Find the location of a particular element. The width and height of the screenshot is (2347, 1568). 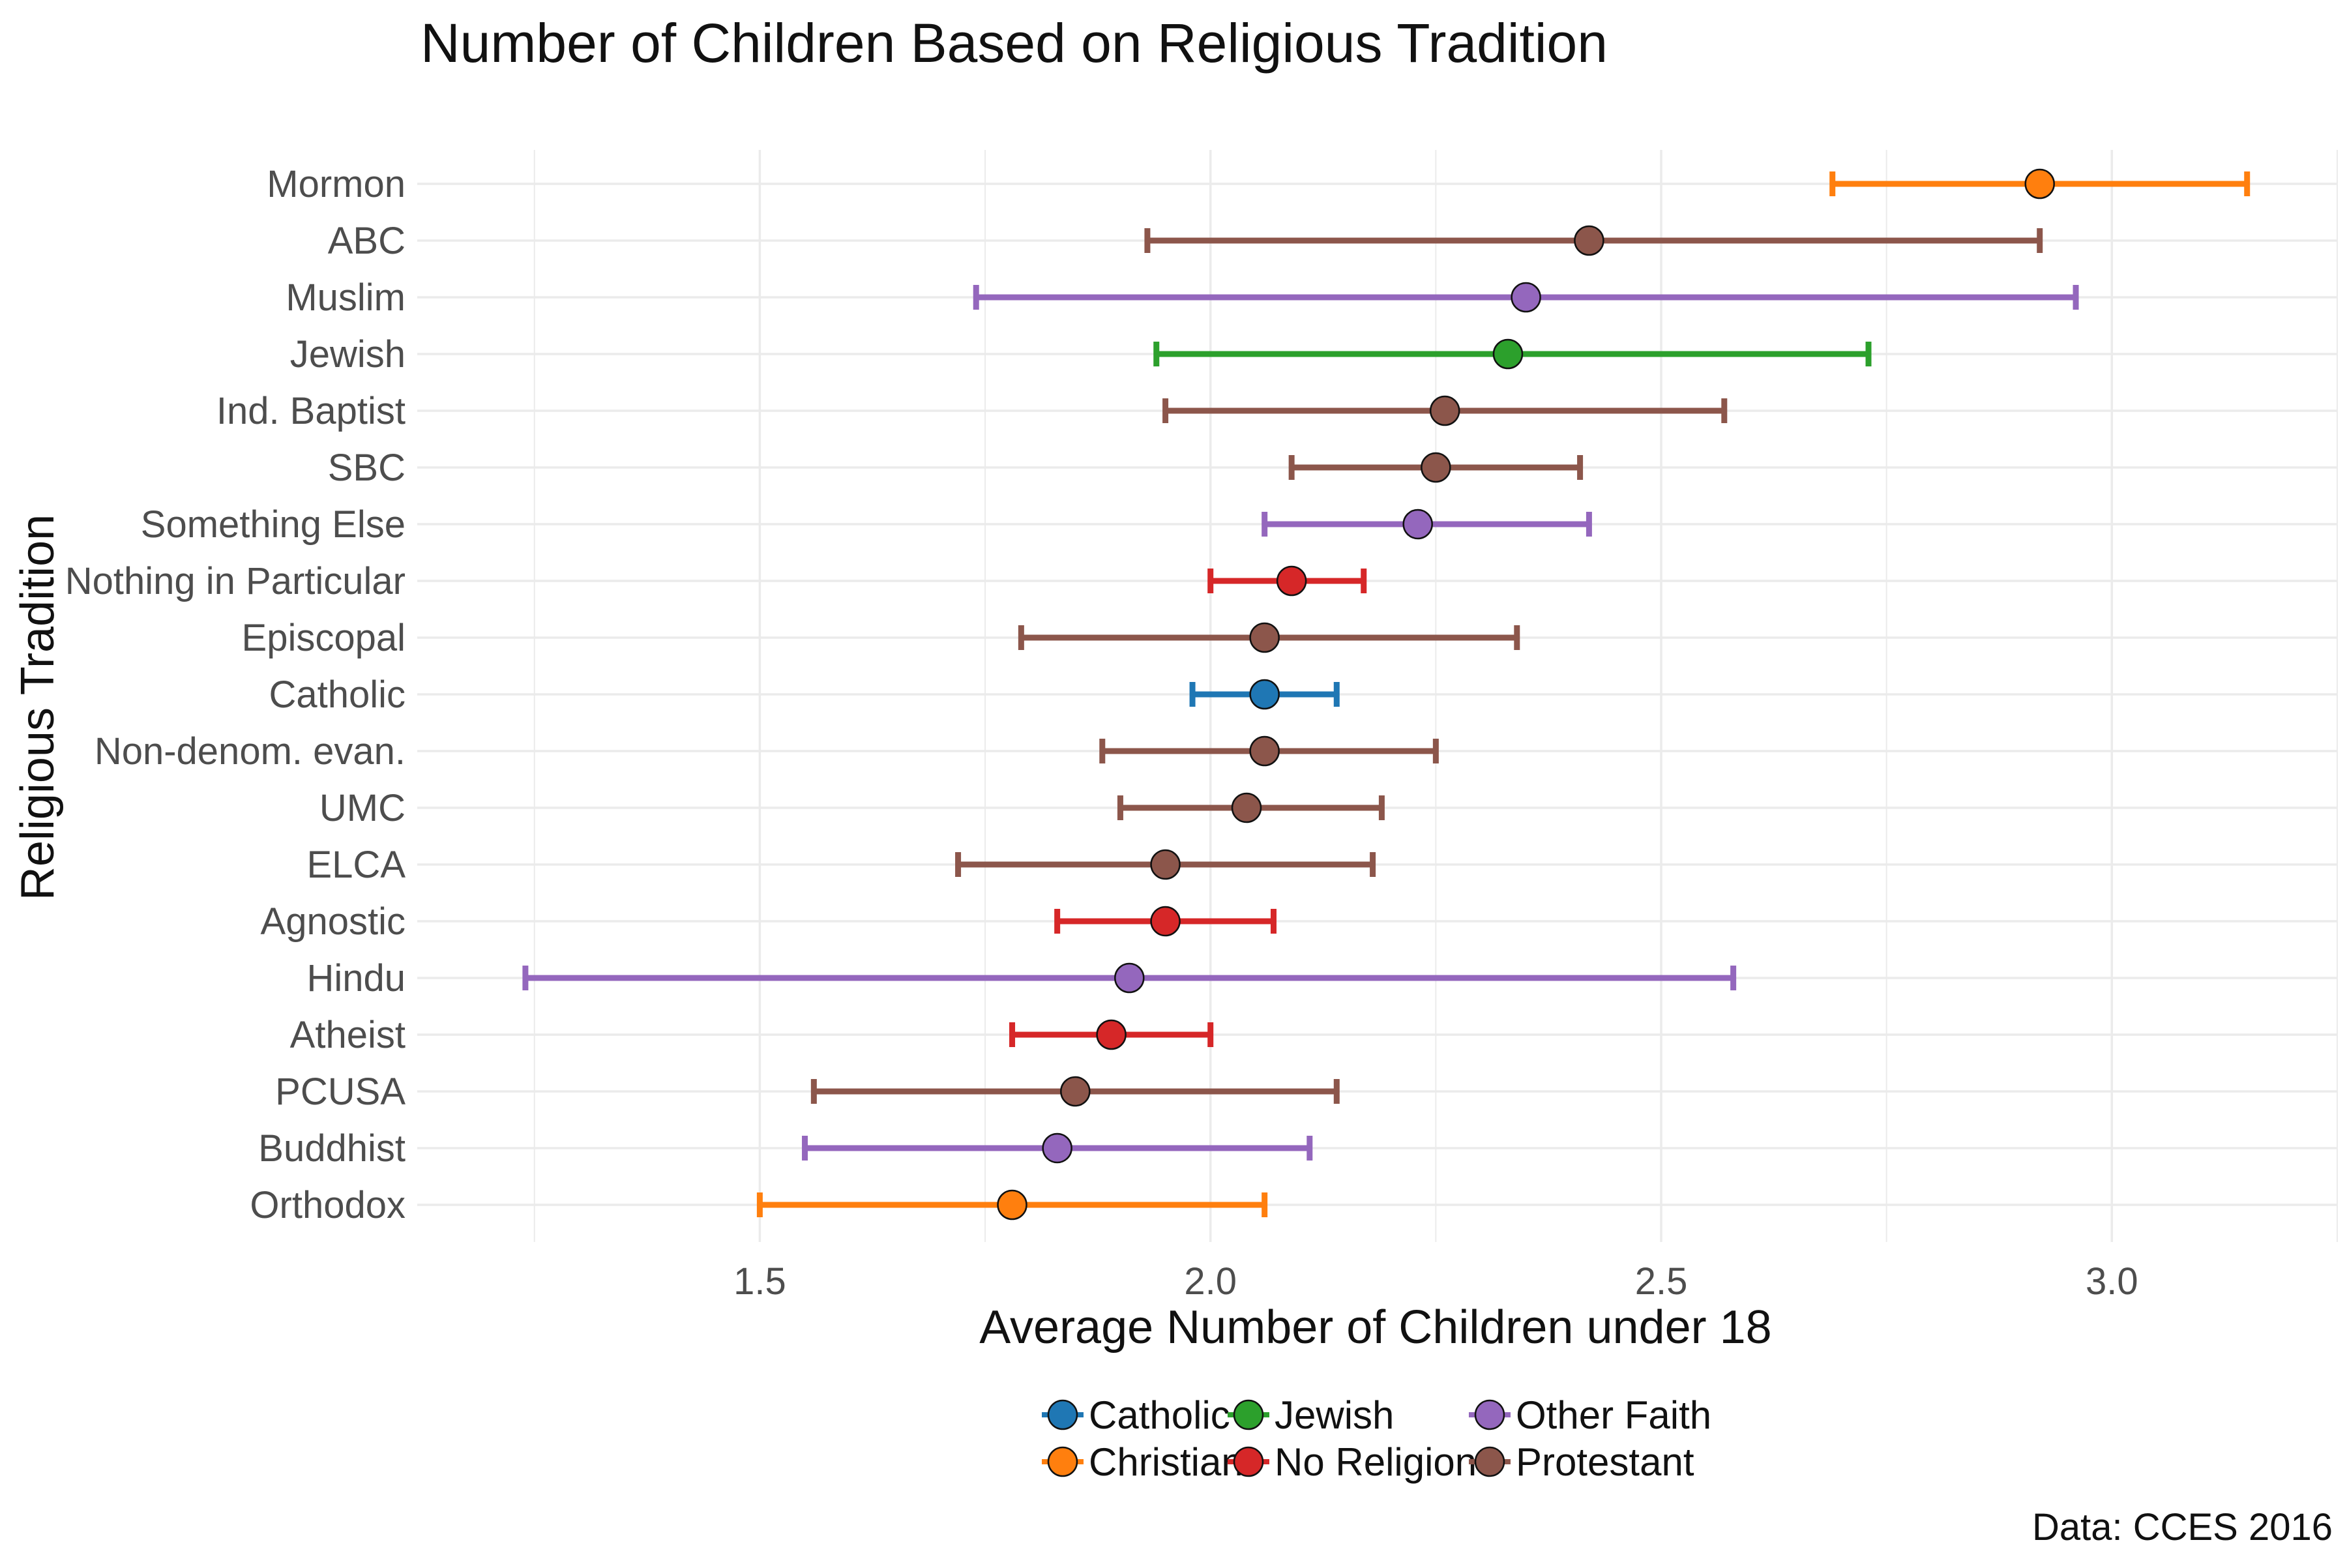

y-tick-label: Nothing in Particular is located at coordinates (235, 581).